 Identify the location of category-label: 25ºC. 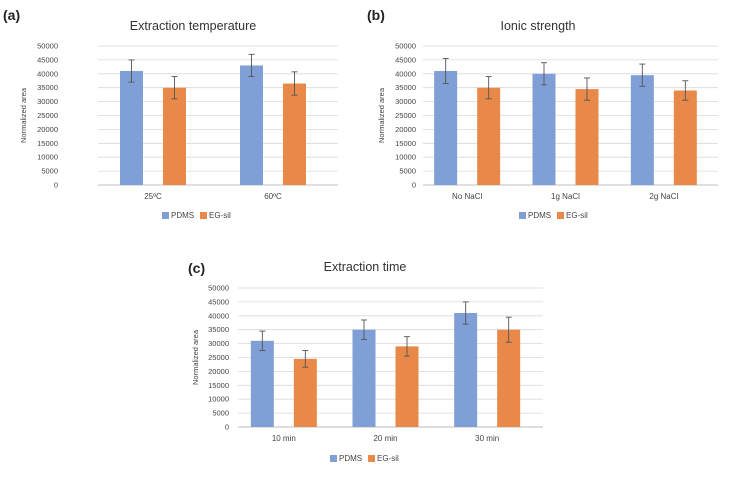
(153, 196).